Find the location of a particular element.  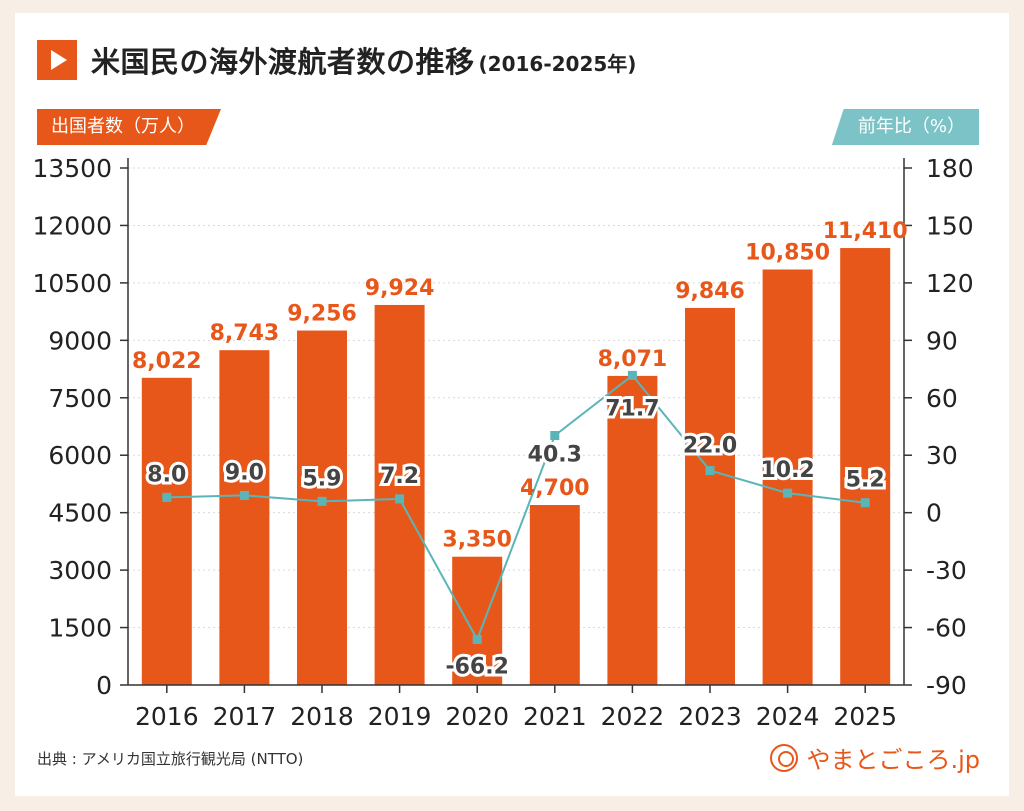

growth-point-2022 is located at coordinates (632, 375).